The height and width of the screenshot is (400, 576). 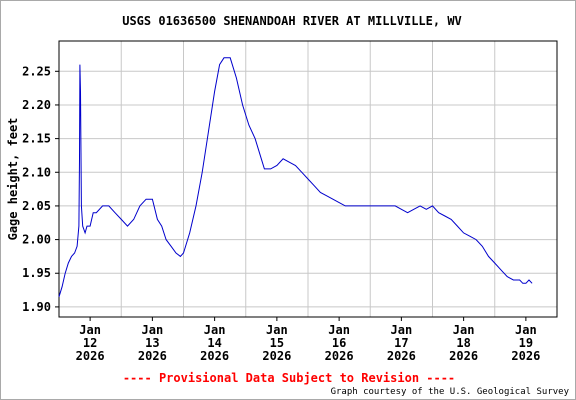 What do you see at coordinates (401, 343) in the screenshot?
I see `x-tick-label: 17` at bounding box center [401, 343].